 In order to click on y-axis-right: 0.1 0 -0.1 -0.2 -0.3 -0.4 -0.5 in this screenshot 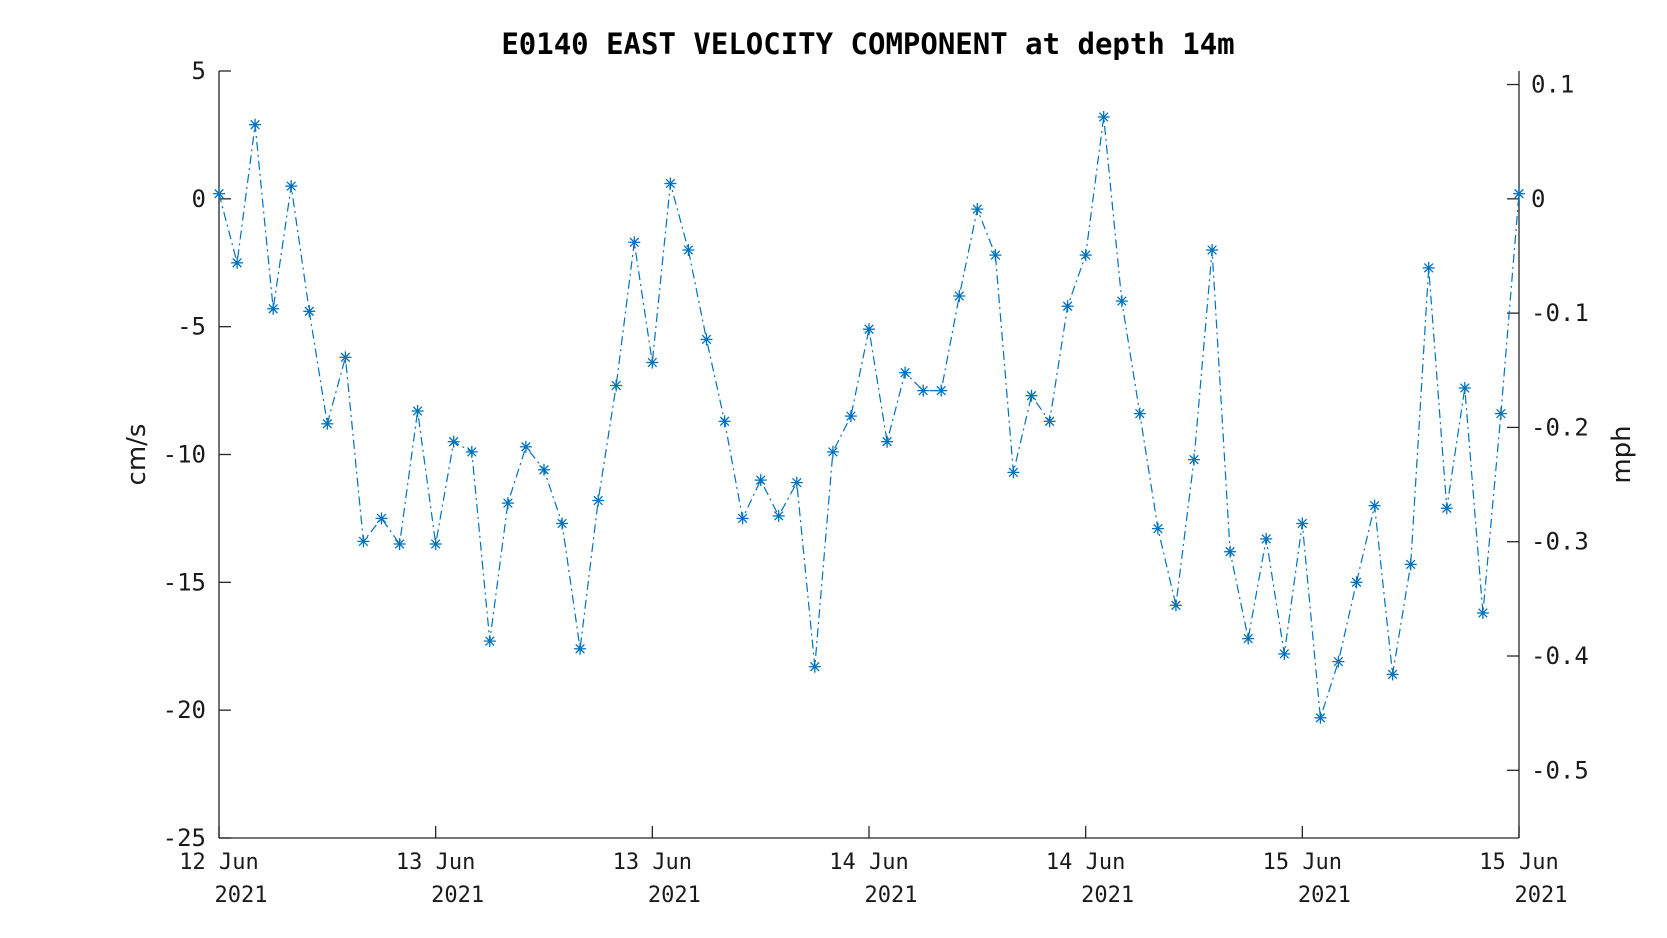, I will do `click(1548, 427)`.